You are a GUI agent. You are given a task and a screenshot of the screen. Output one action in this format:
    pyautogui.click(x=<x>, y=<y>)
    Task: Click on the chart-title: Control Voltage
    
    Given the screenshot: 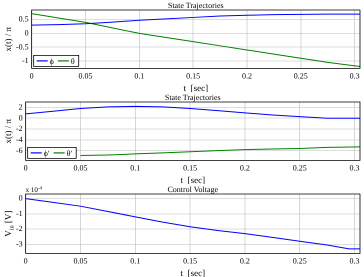 What is the action you would take?
    pyautogui.click(x=193, y=189)
    